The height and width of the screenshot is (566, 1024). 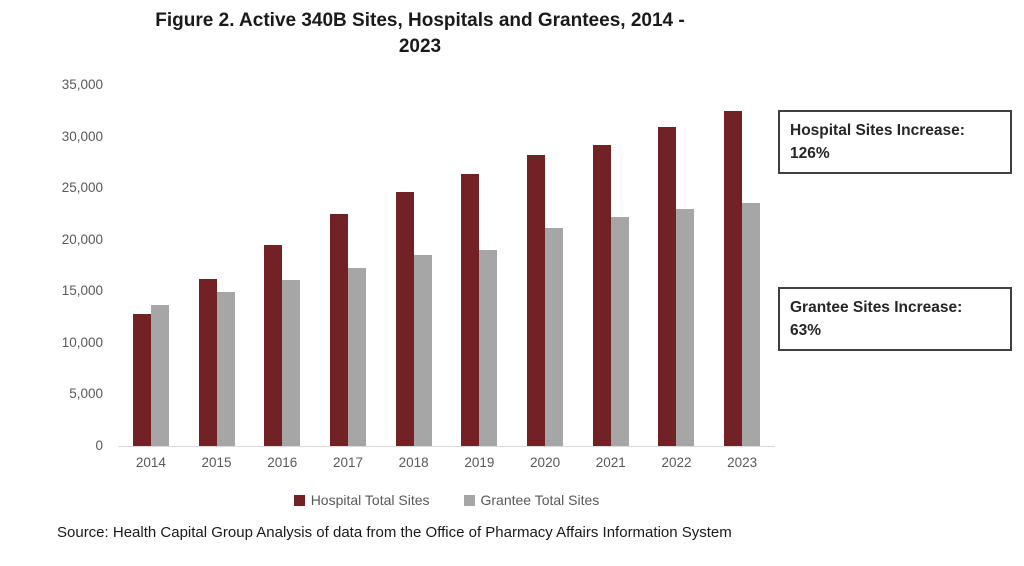 What do you see at coordinates (895, 142) in the screenshot?
I see `callout-hospital-increase: Hospital Sites Increase: 126%` at bounding box center [895, 142].